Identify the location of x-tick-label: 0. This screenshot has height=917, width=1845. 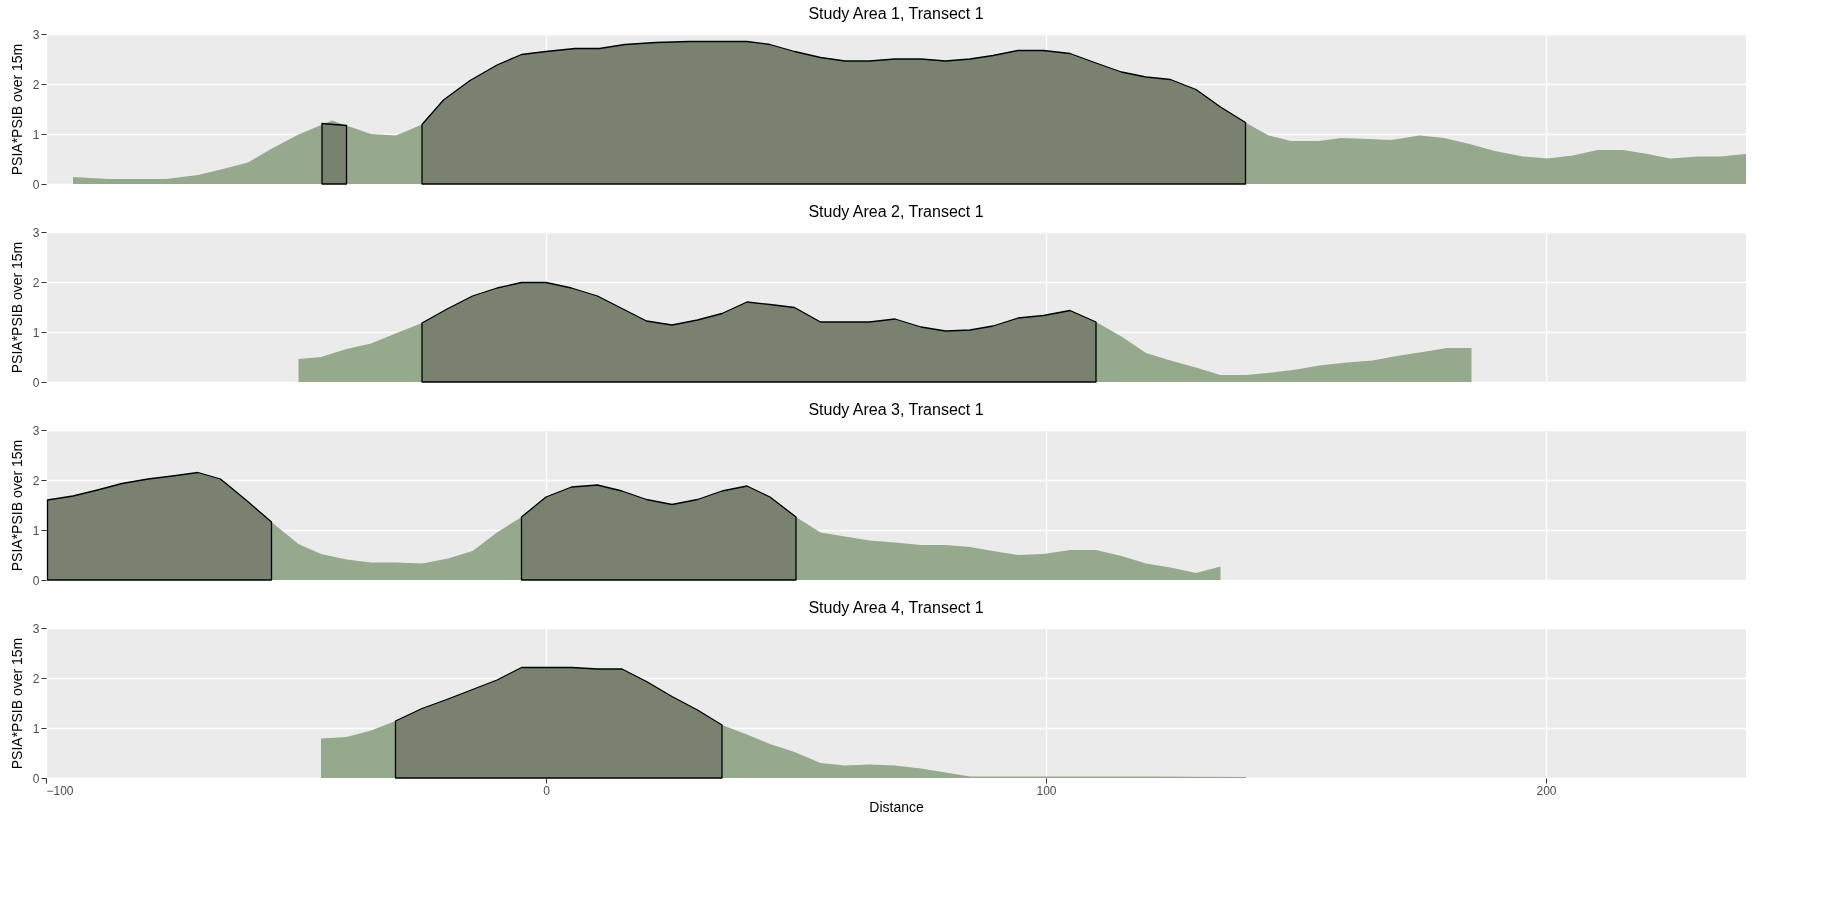
(547, 790).